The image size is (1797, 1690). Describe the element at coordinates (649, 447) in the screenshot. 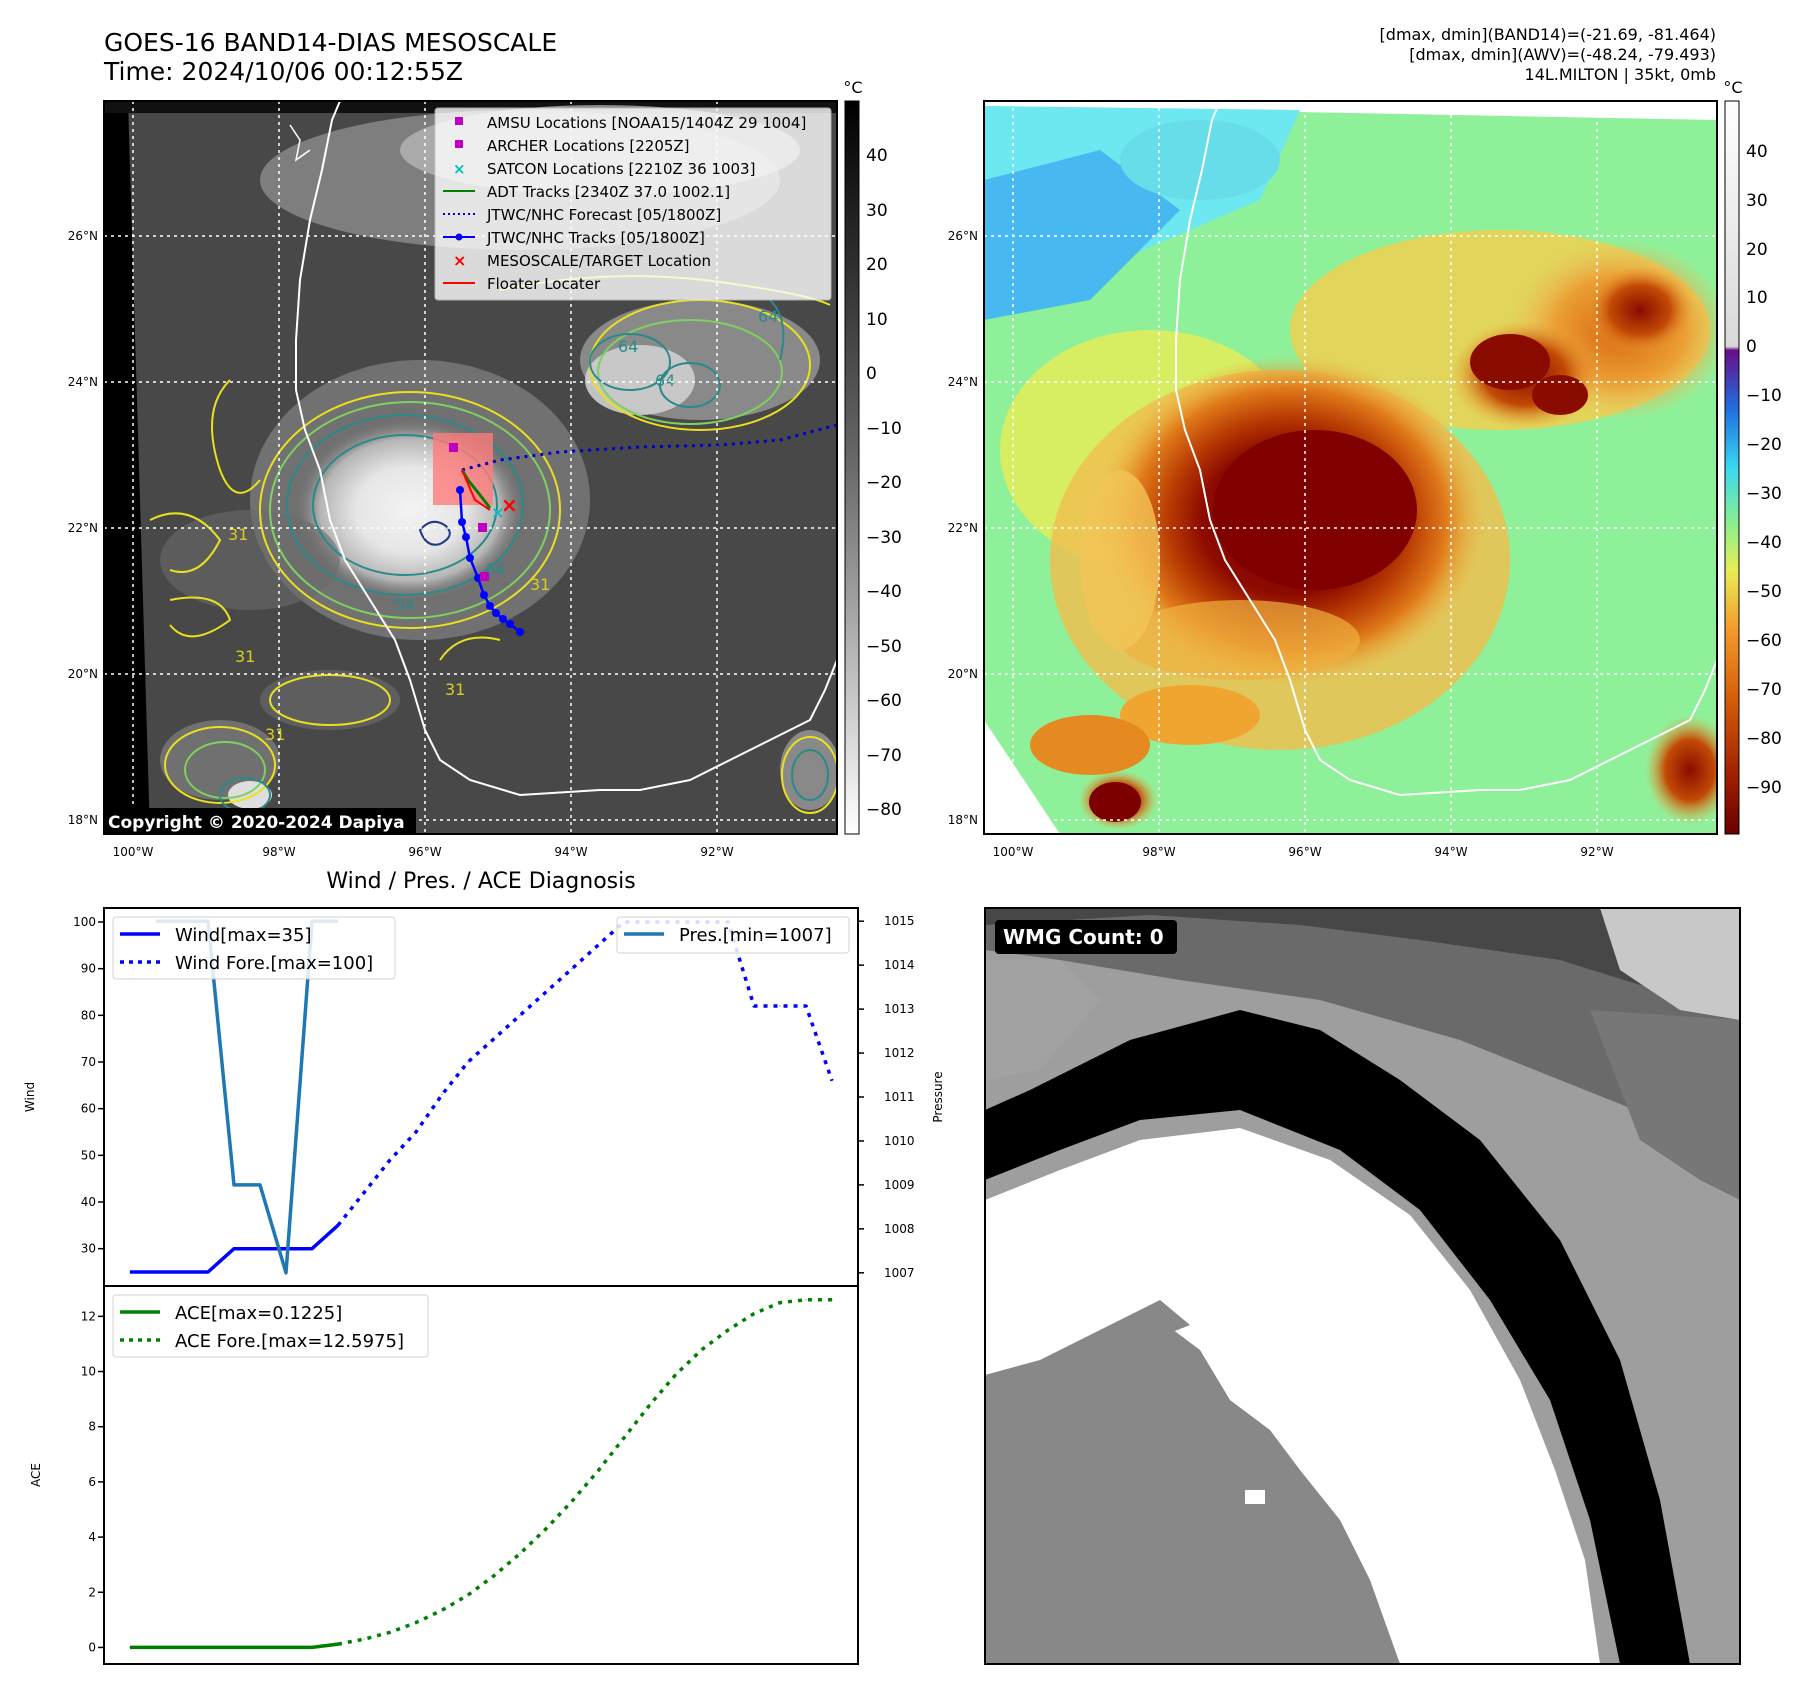

I see `forecast-track` at that location.